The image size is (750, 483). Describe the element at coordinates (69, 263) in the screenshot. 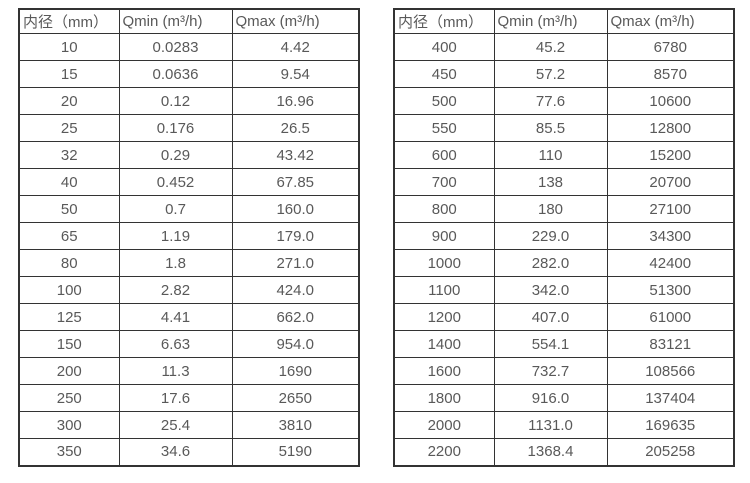

I see `table-cell: 80` at that location.